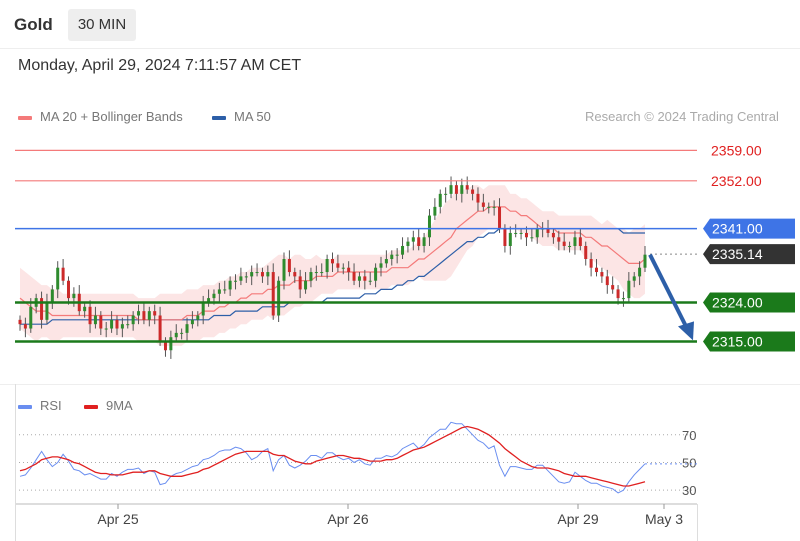  Describe the element at coordinates (40, 405) in the screenshot. I see `legend-rsi: RSI` at that location.